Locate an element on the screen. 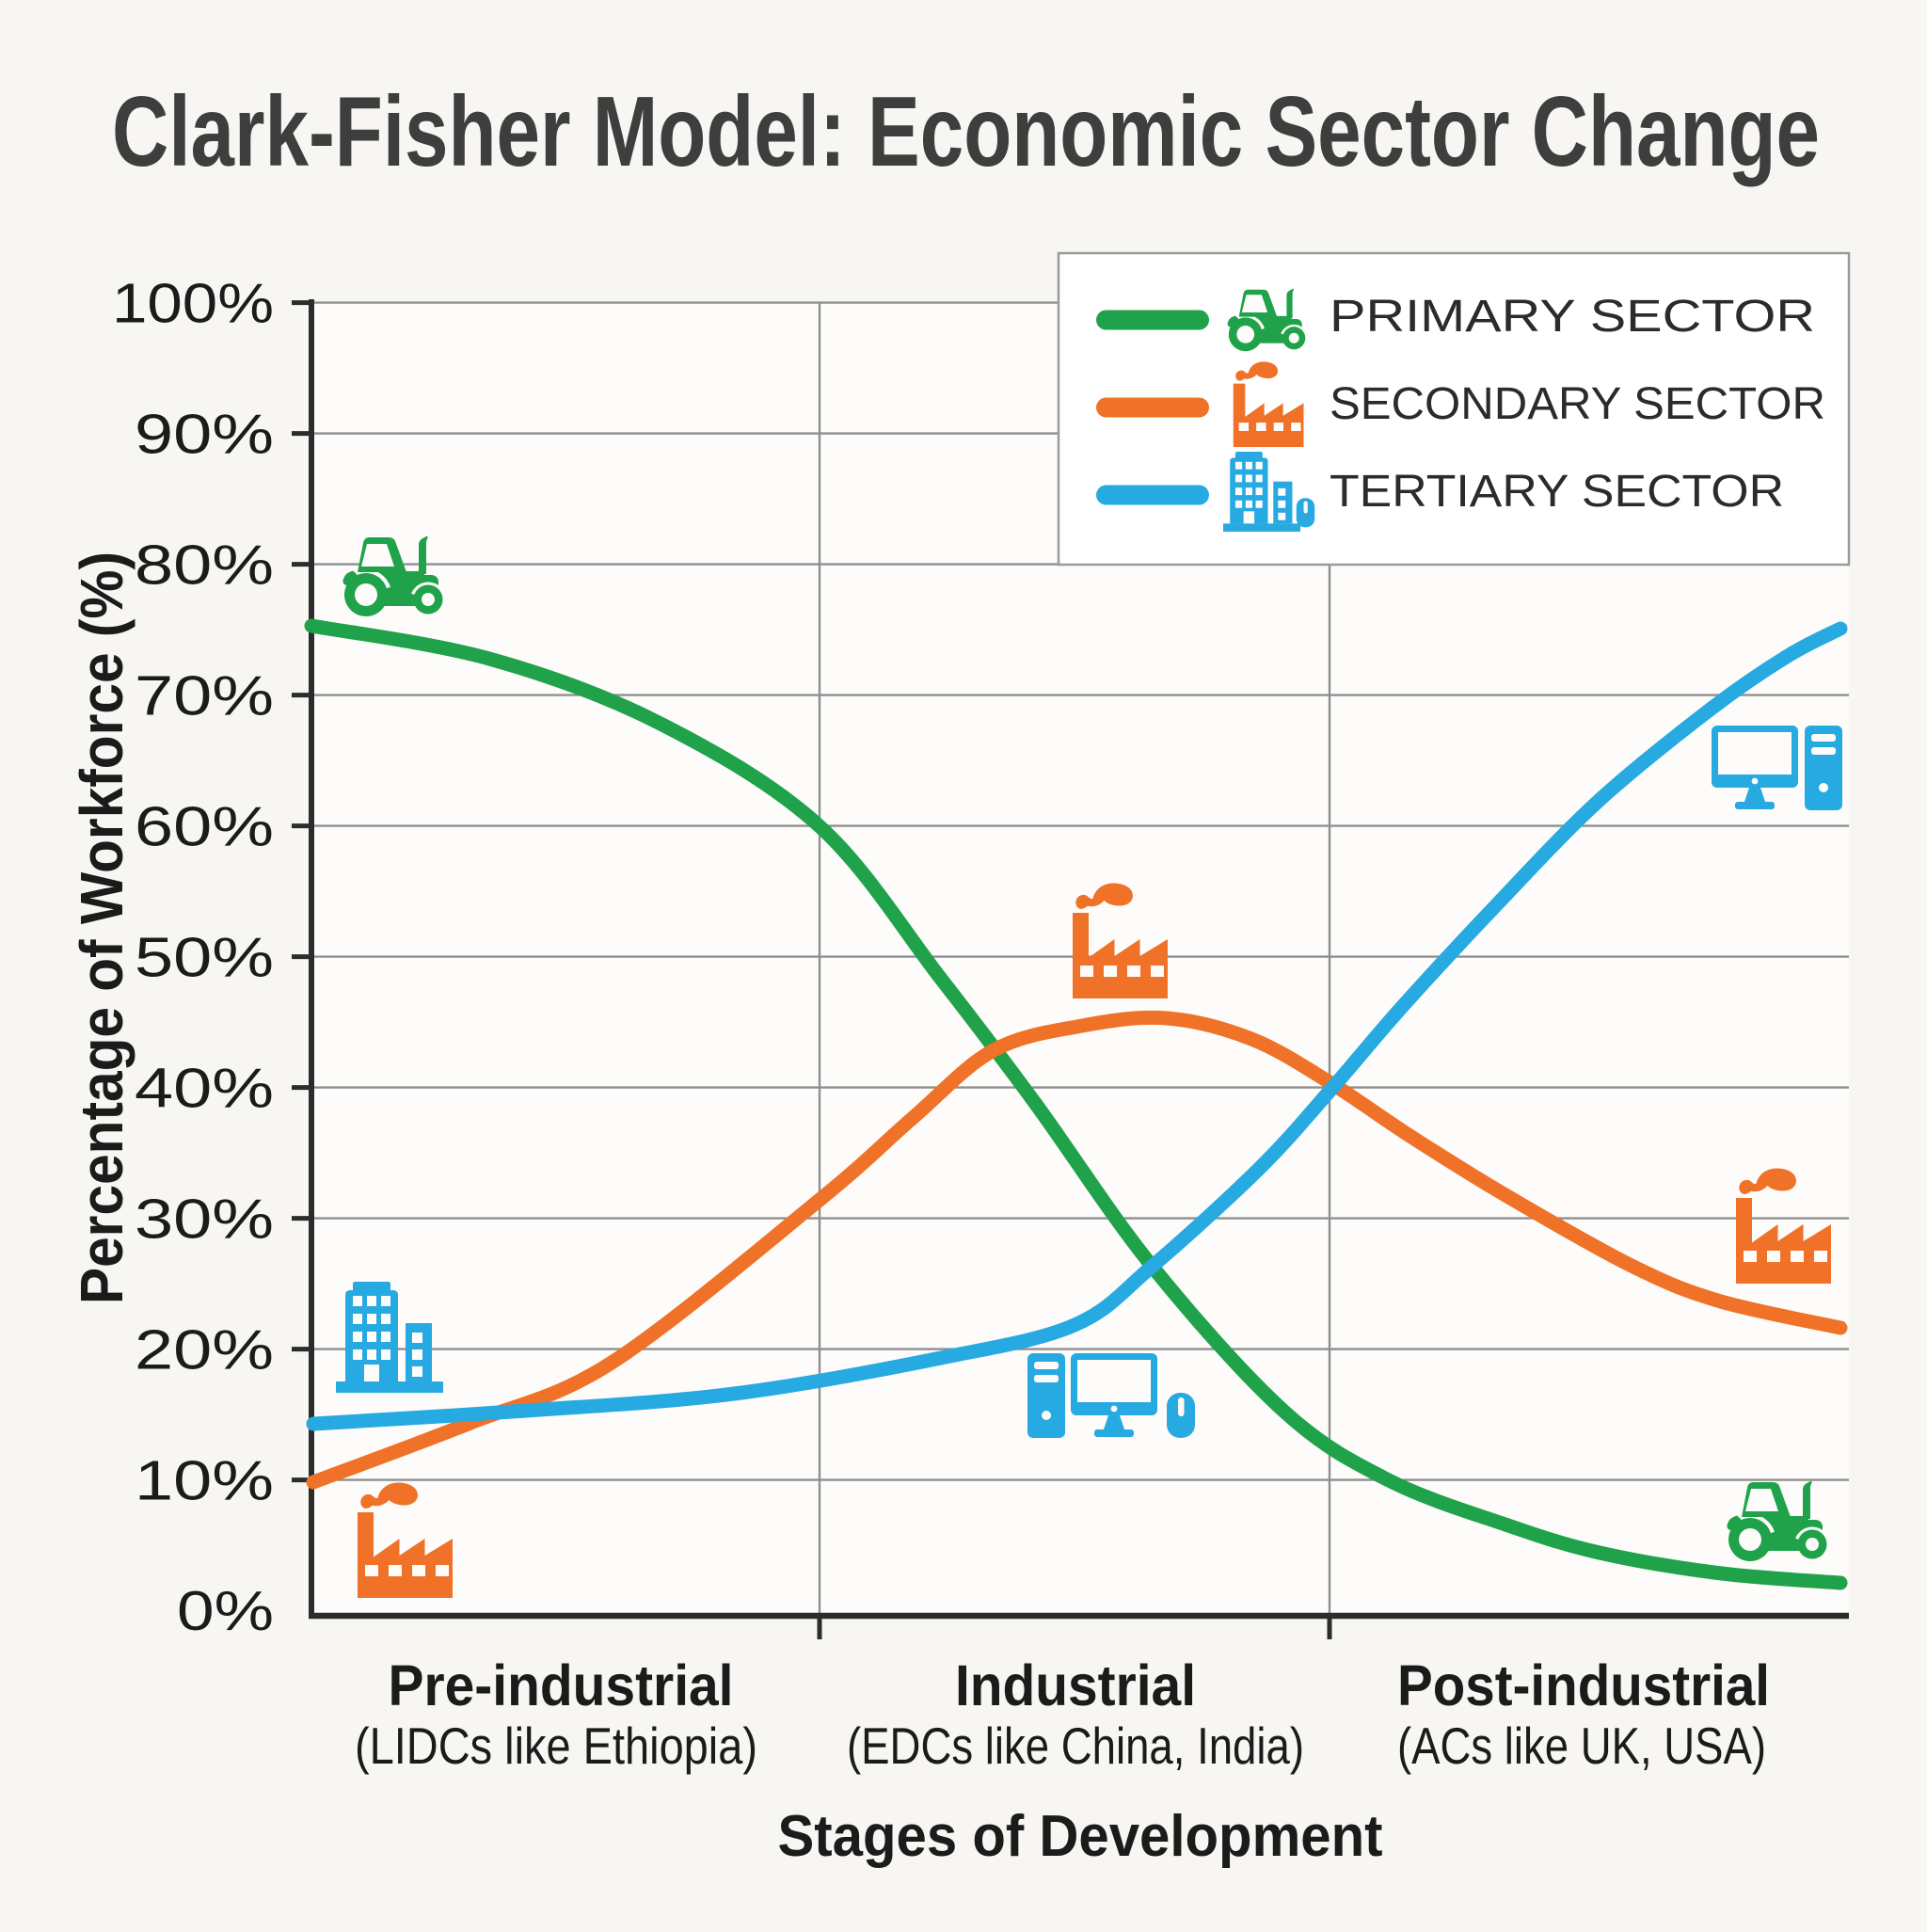 Image resolution: width=1927 pixels, height=1932 pixels. svg-text: (LIDCs like Ethiopia) is located at coordinates (556, 1745).